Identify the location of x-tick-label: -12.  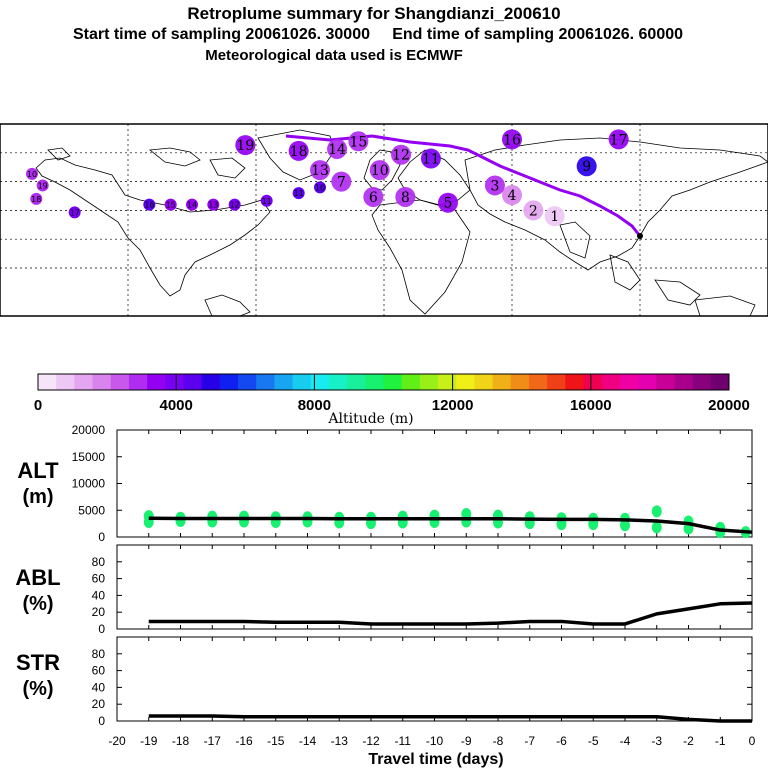
(371, 741).